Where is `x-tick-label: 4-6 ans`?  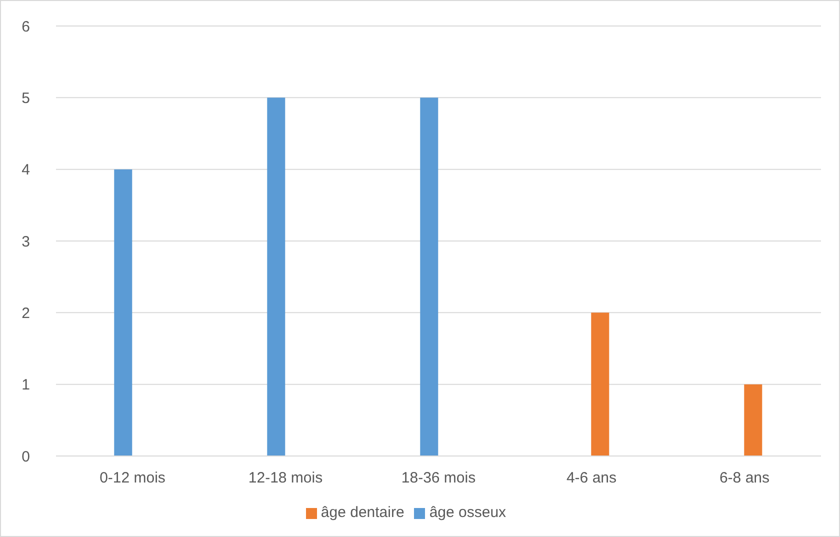 x-tick-label: 4-6 ans is located at coordinates (591, 478).